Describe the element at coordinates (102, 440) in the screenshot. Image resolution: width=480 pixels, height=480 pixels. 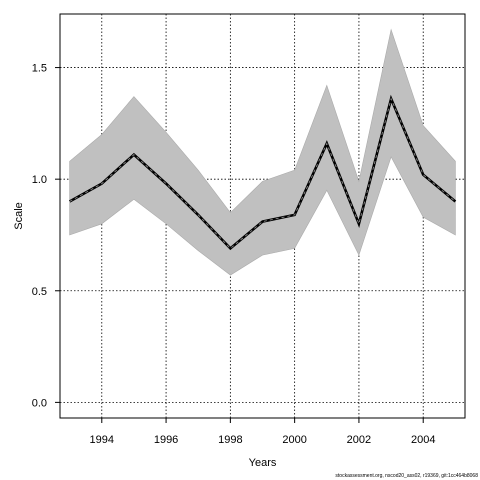
I see `x-tick-label: 1994` at that location.